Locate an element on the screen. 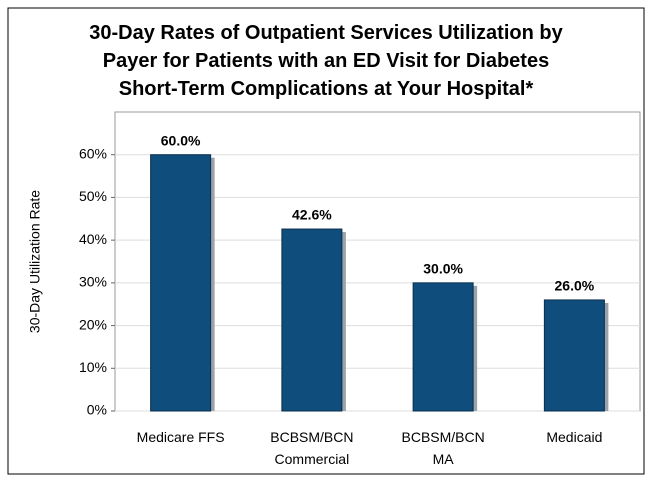  y-tick-label: 60% is located at coordinates (93, 153).